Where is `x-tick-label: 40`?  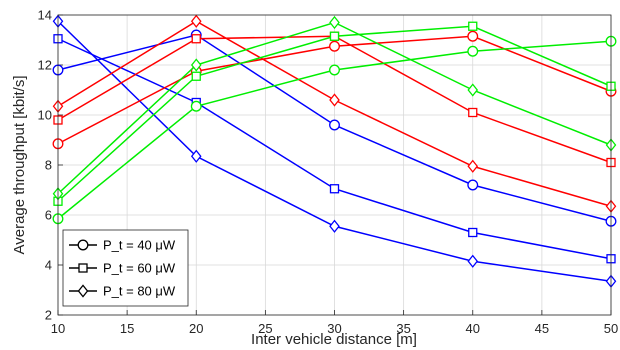 x-tick-label: 40 is located at coordinates (473, 328).